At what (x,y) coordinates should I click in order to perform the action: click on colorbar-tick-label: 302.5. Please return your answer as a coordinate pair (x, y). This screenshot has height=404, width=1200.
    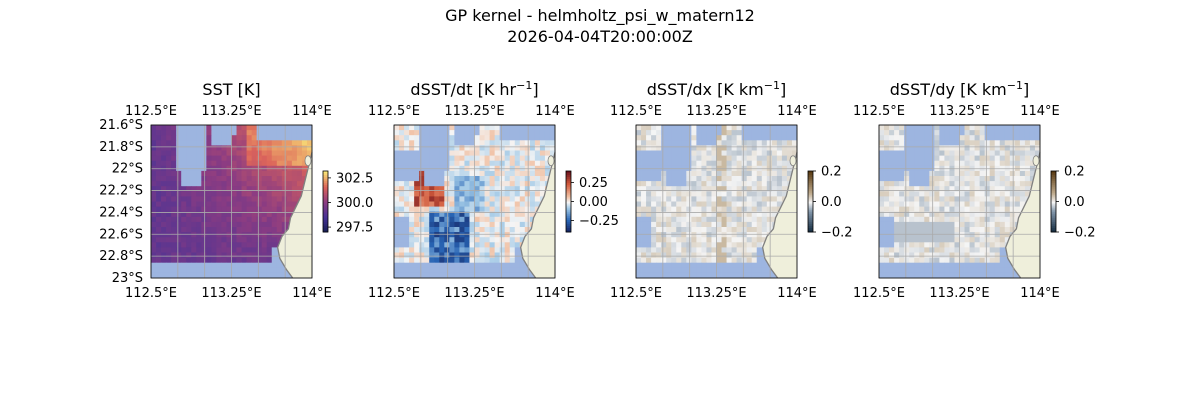
    Looking at the image, I should click on (354, 178).